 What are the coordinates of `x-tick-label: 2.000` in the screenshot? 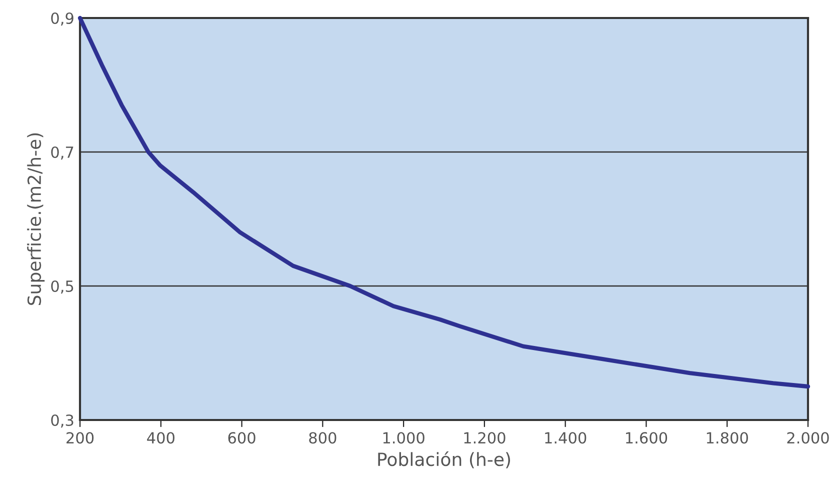 It's located at (808, 438).